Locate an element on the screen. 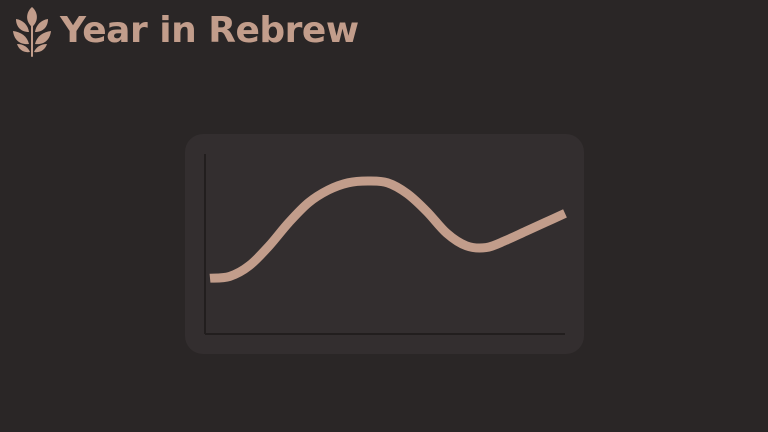  coffee-leaf-logo-icon is located at coordinates (32, 32).